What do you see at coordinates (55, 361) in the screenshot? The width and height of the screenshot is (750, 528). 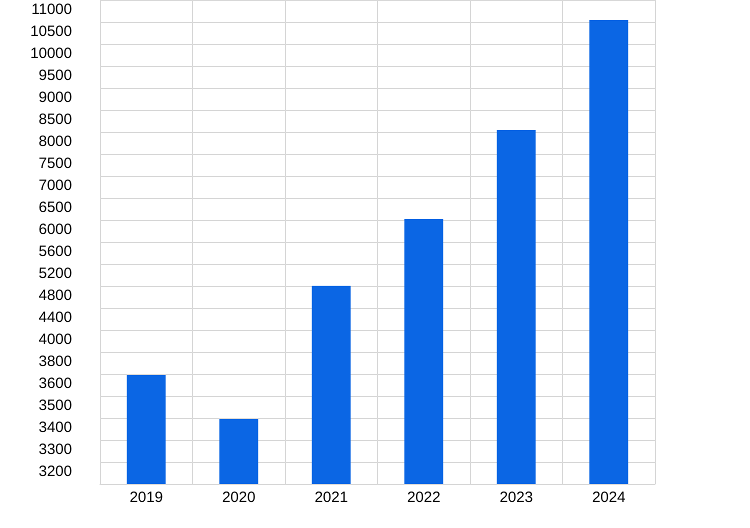 I see `text: 3800` at bounding box center [55, 361].